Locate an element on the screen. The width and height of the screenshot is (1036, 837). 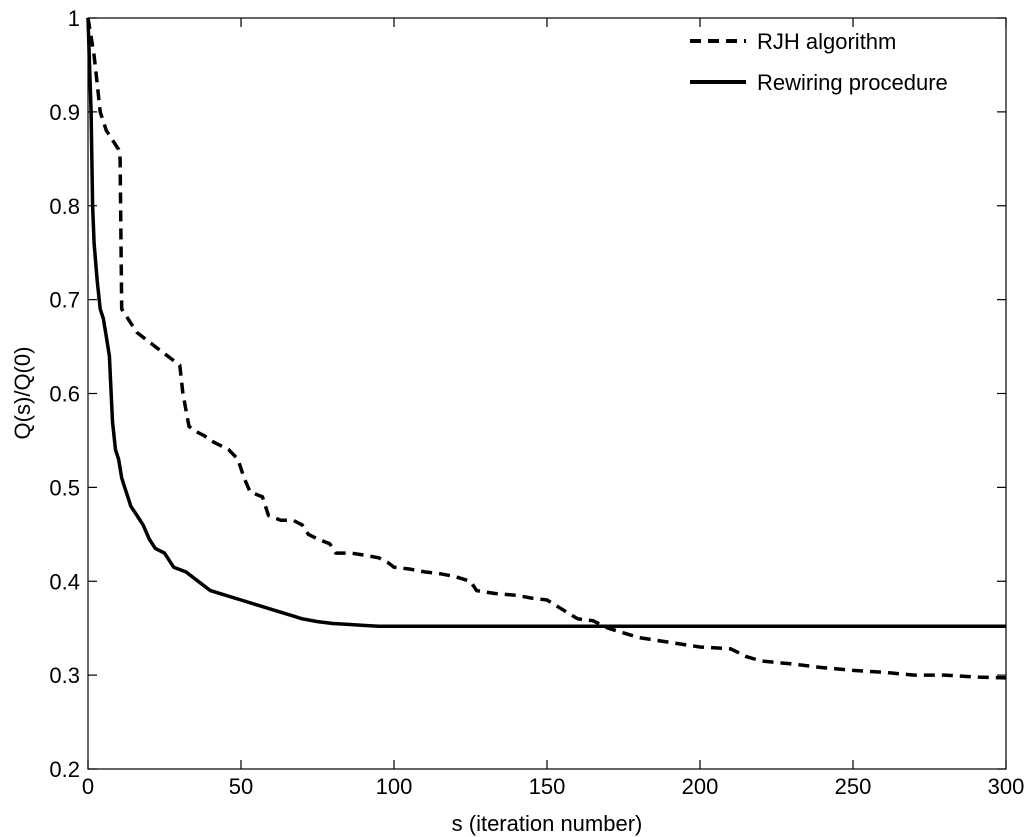
y-tick-label: 0.9 is located at coordinates (64, 112).